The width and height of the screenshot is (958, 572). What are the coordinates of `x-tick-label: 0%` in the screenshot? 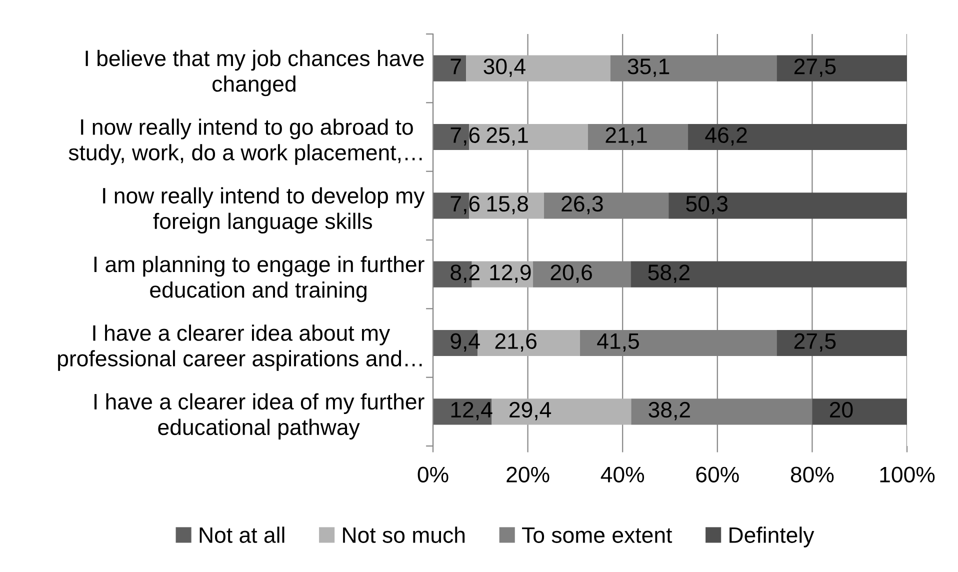 It's located at (433, 474).